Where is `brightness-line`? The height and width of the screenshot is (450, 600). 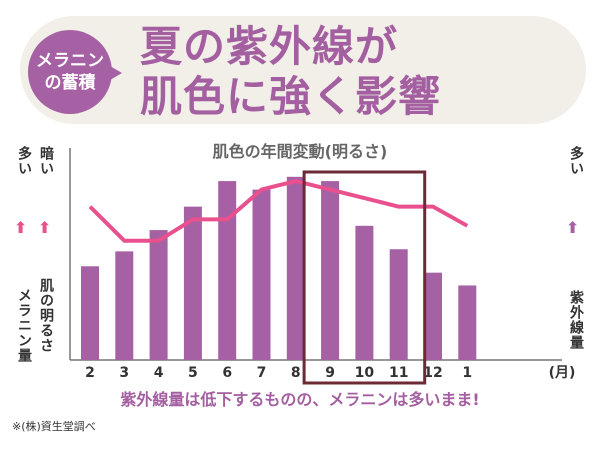 brightness-line is located at coordinates (278, 211).